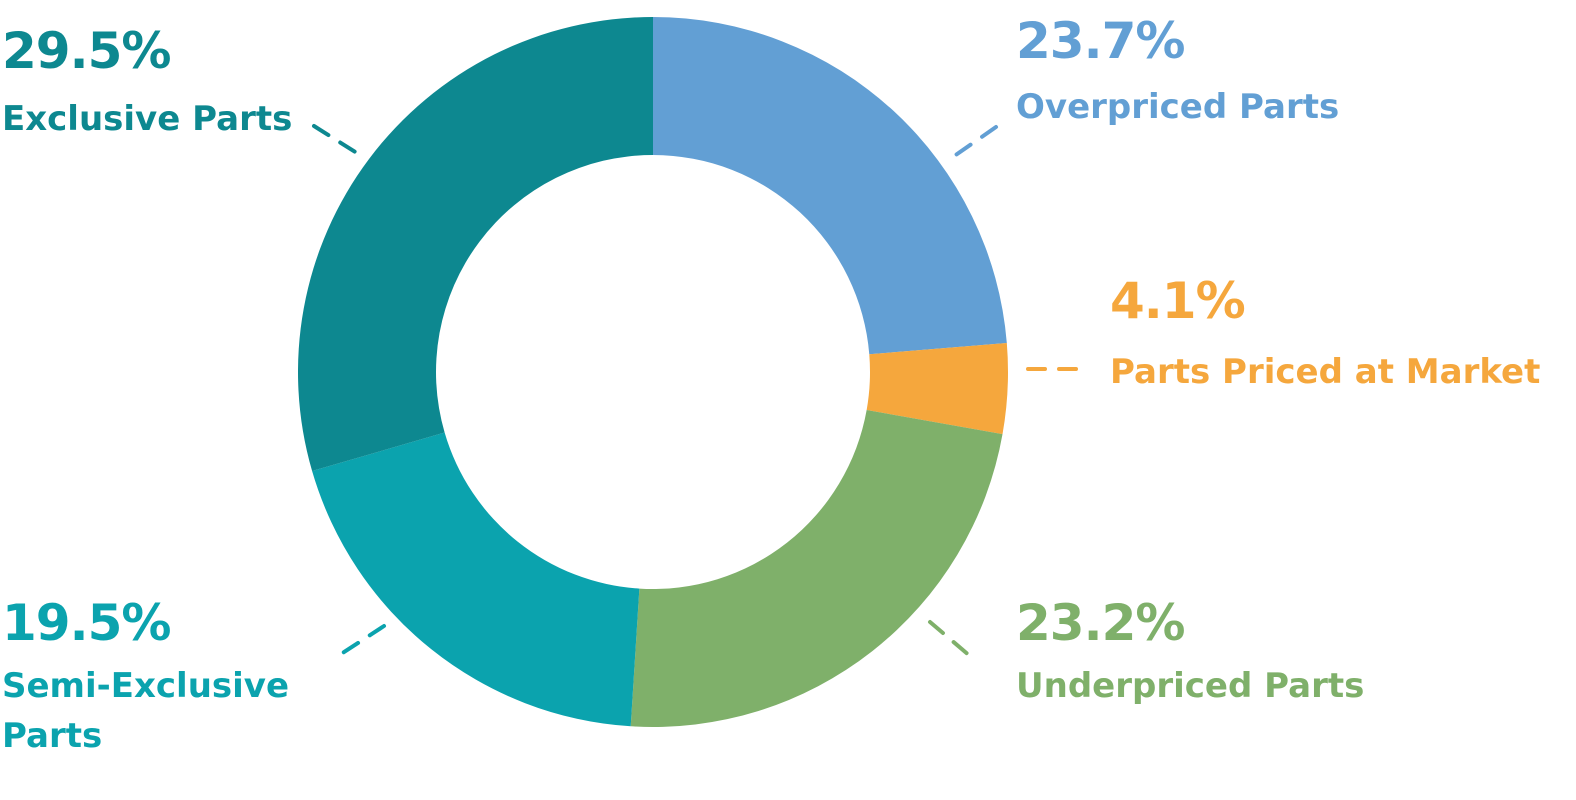  I want to click on slice-parts-priced-at-market, so click(937, 389).